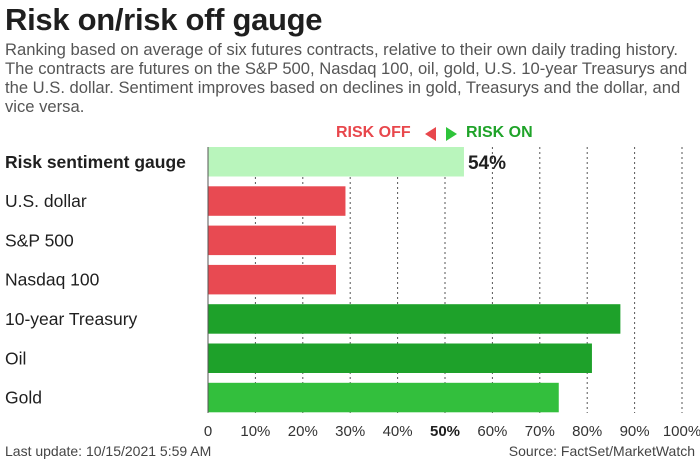 The width and height of the screenshot is (700, 462). I want to click on x-tick-label: 30%, so click(350, 431).